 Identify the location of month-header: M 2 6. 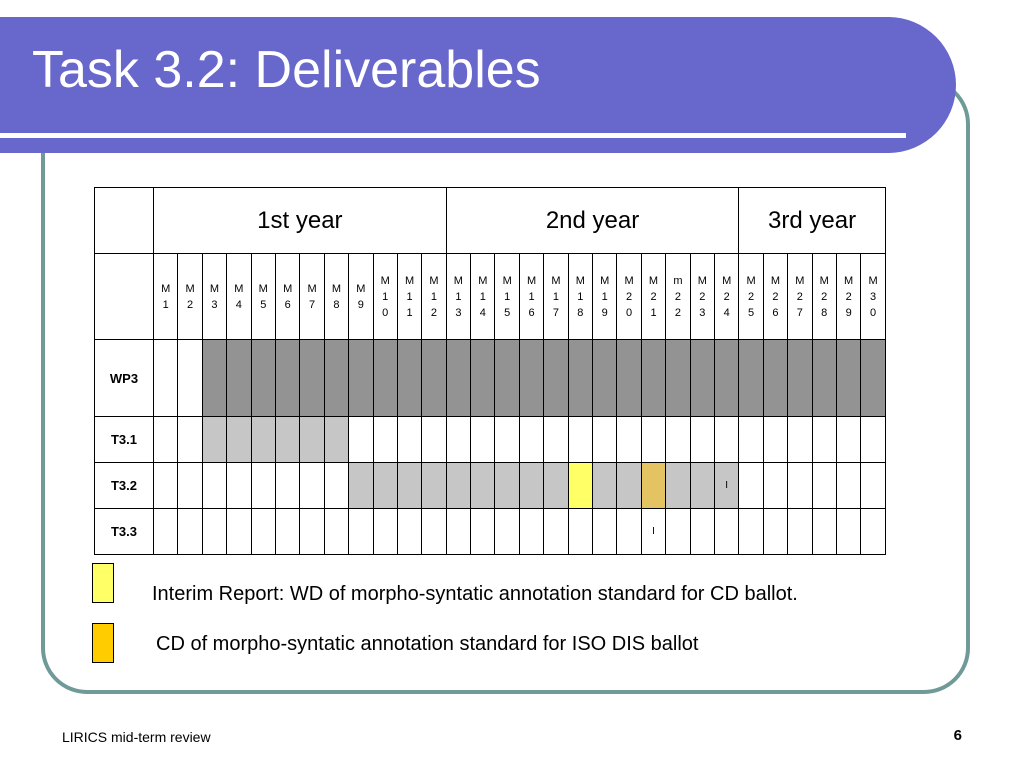
(775, 296).